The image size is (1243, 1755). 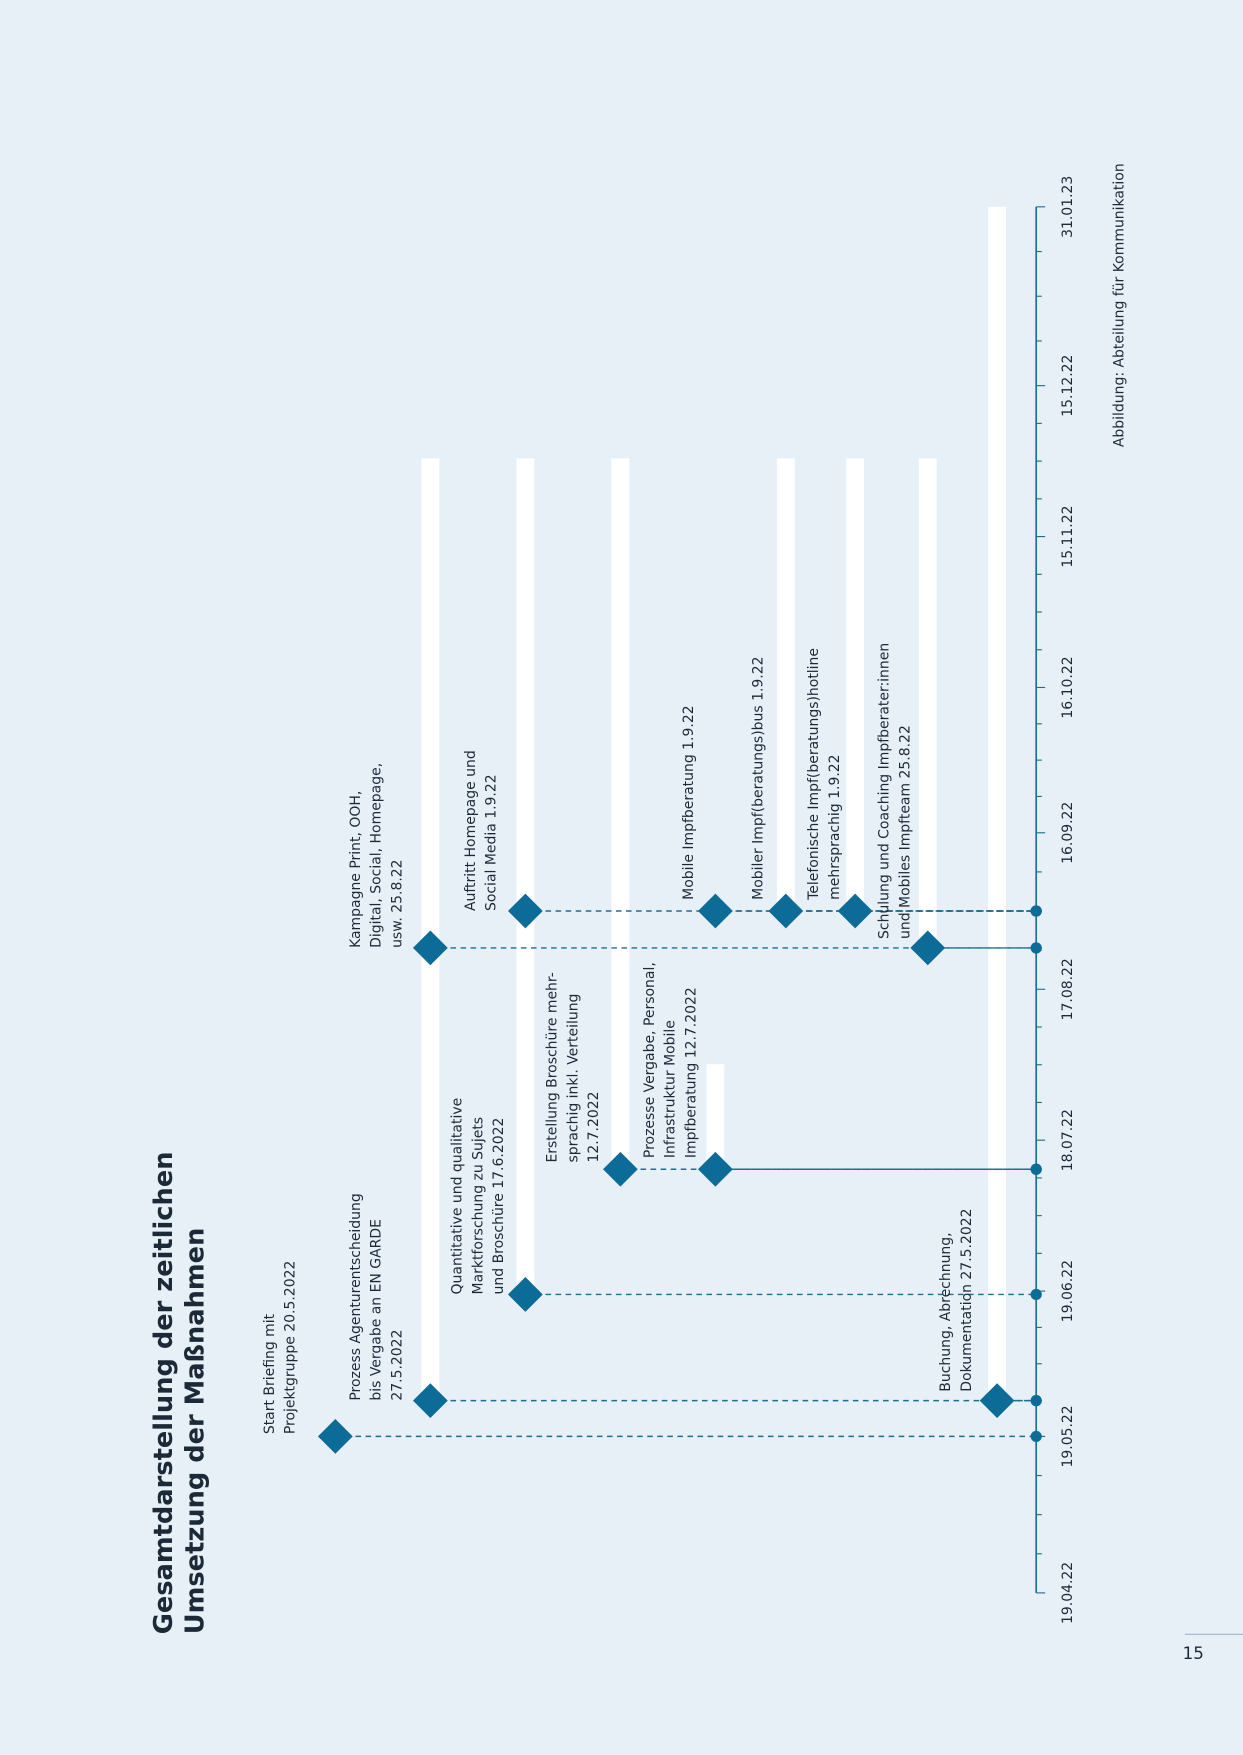 What do you see at coordinates (758, 777) in the screenshot?
I see `milestone-label: Mobiler Impf(beratungs)bus 1.9.22` at bounding box center [758, 777].